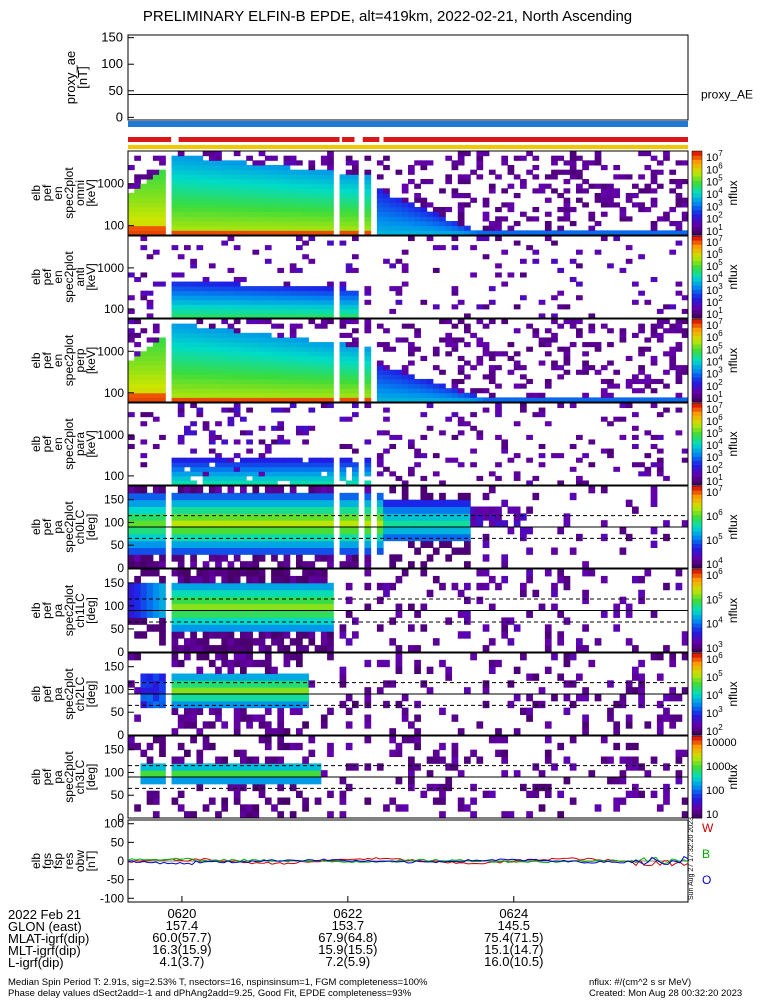 Image resolution: width=775 pixels, height=1000 pixels. I want to click on ascending-bar-segment, so click(259, 139).